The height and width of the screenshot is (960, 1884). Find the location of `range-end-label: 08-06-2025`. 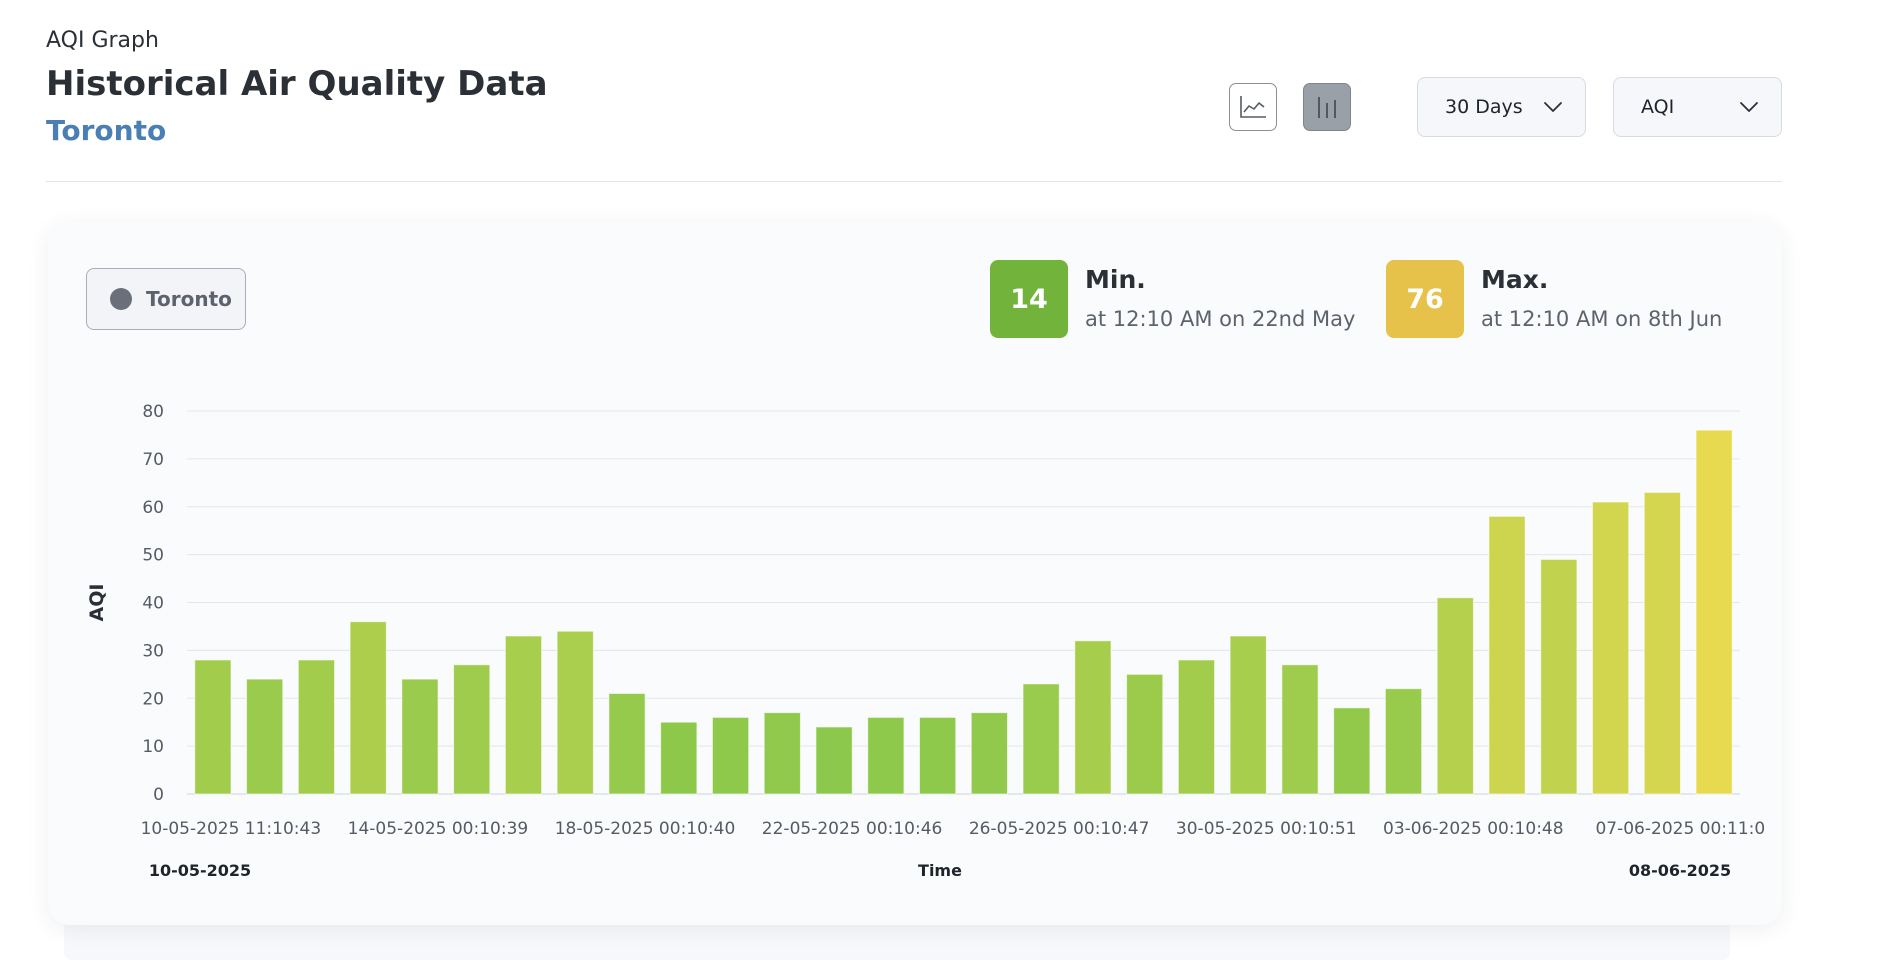

range-end-label: 08-06-2025 is located at coordinates (1680, 870).